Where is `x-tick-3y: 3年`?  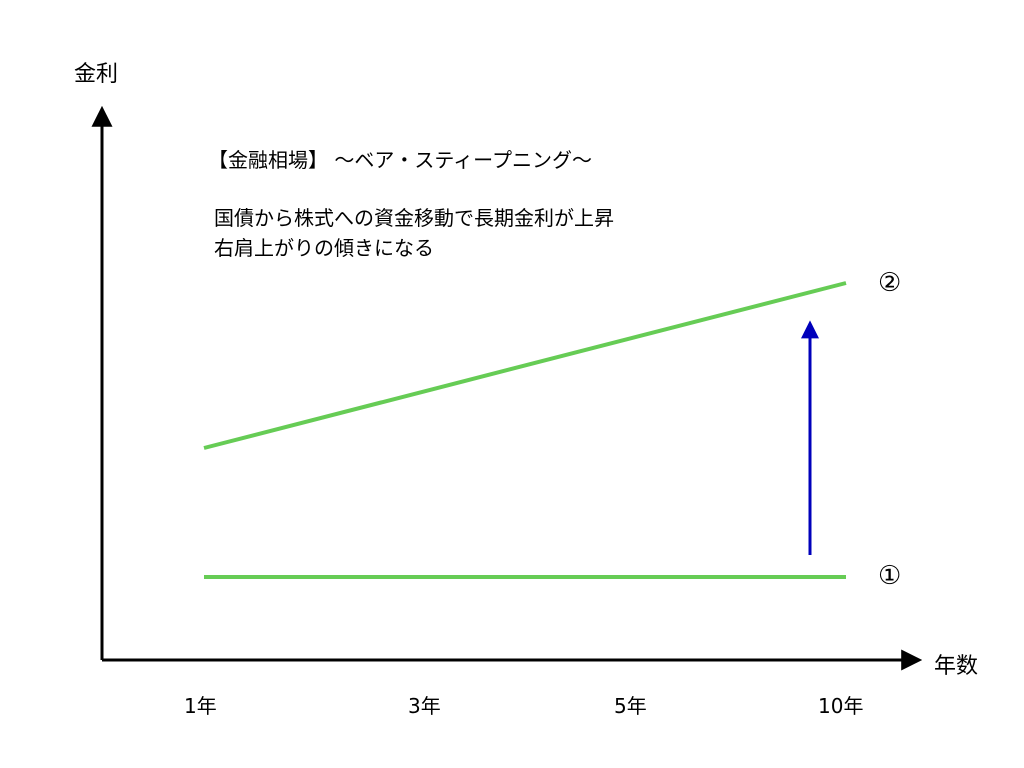 x-tick-3y: 3年 is located at coordinates (424, 706).